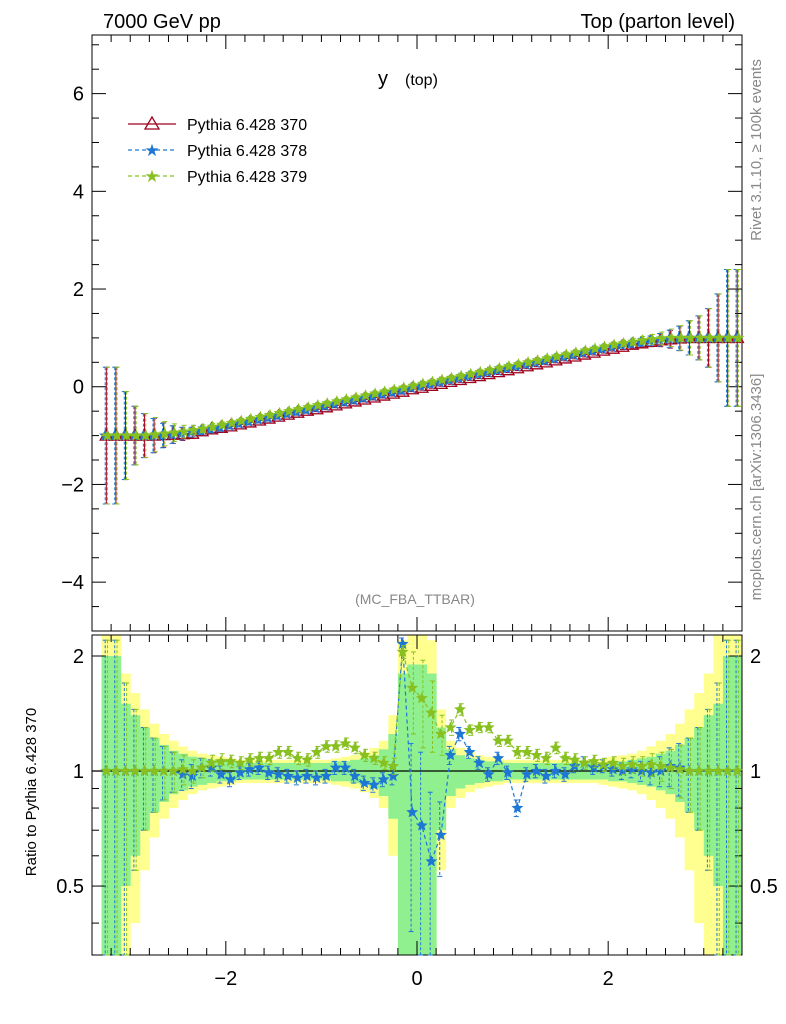 The width and height of the screenshot is (786, 1024). I want to click on ratio-ytick-label-left: 0.5, so click(70, 887).